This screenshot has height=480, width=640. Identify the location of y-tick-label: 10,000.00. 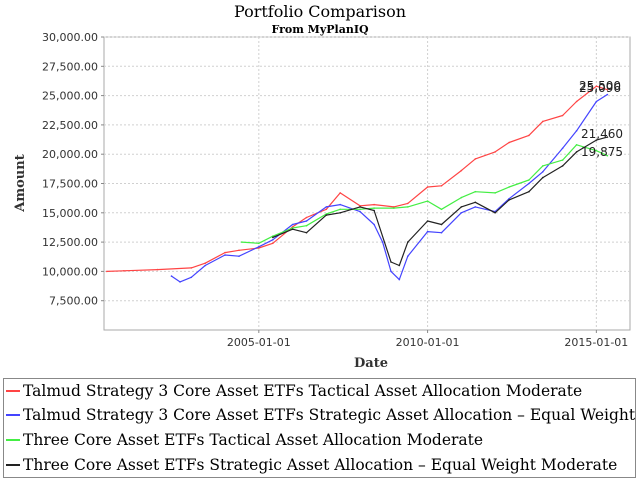
(70, 271).